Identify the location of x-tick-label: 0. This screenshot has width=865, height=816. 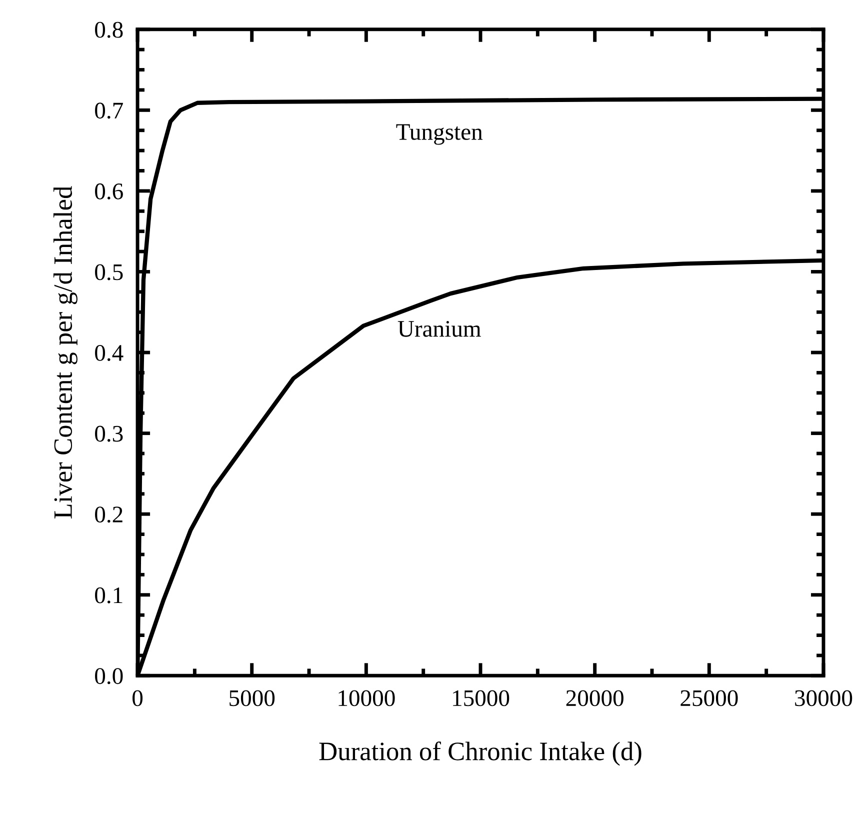
(137, 698).